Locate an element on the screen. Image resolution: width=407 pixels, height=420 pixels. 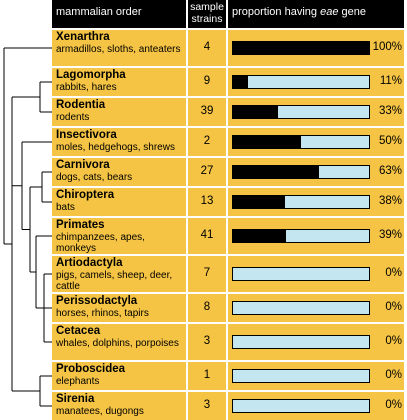
strain-count: 39 is located at coordinates (207, 111).